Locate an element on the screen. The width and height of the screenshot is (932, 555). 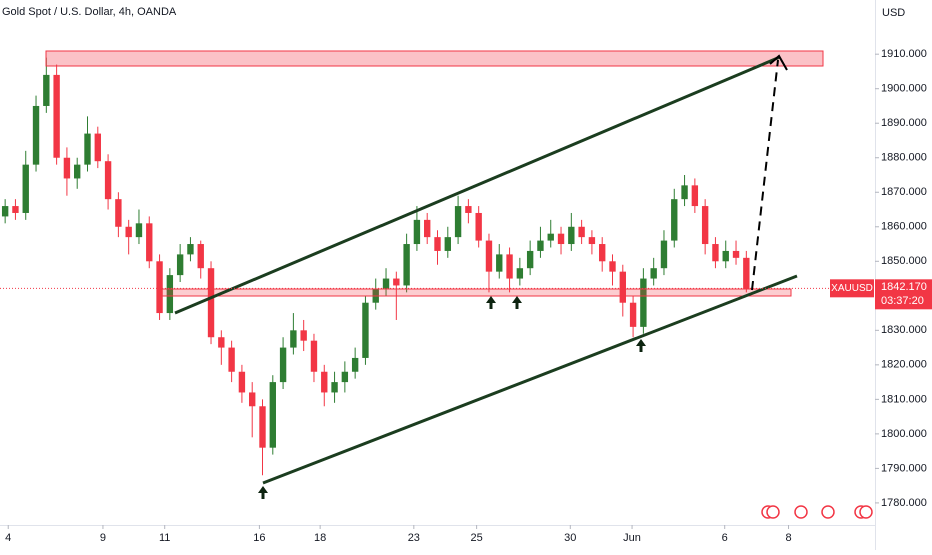
x-tick-label: 4 is located at coordinates (8, 538).